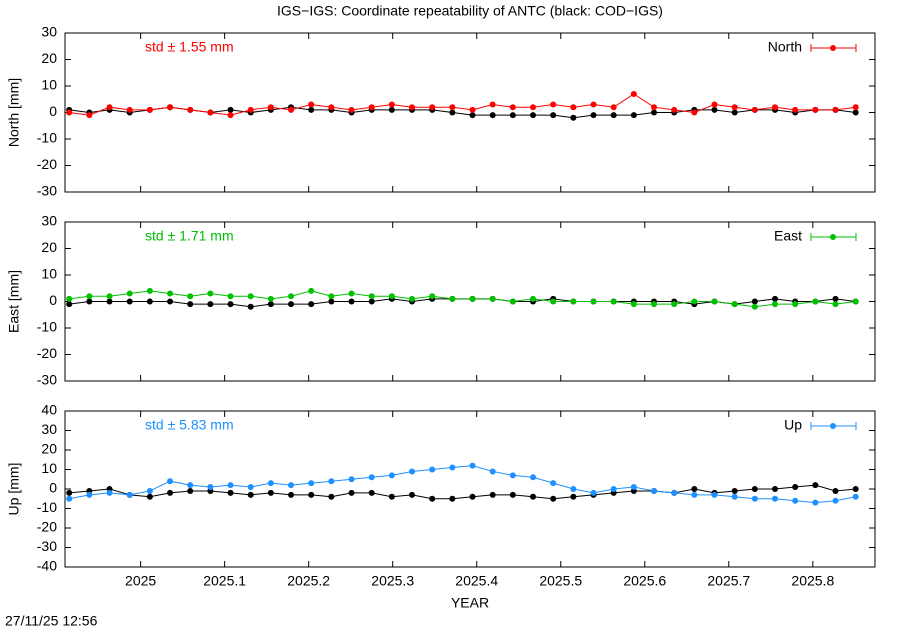  Describe the element at coordinates (470, 603) in the screenshot. I see `x-axis-label: YEAR` at that location.